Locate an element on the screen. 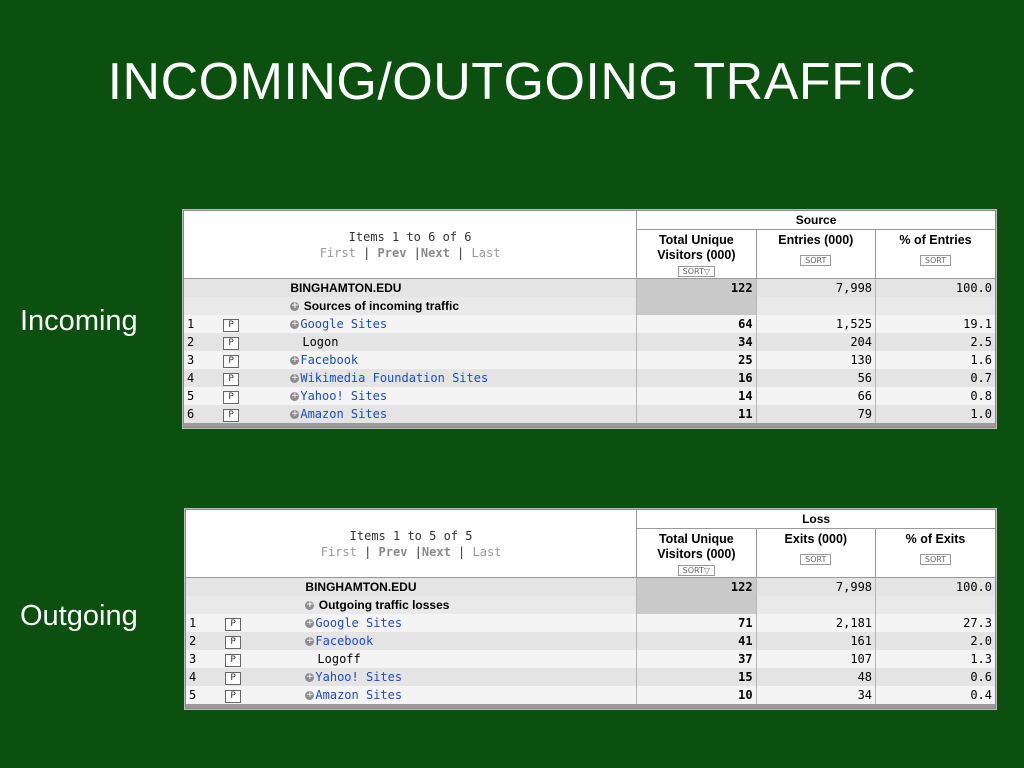  pct-value: 1.6 is located at coordinates (935, 360).